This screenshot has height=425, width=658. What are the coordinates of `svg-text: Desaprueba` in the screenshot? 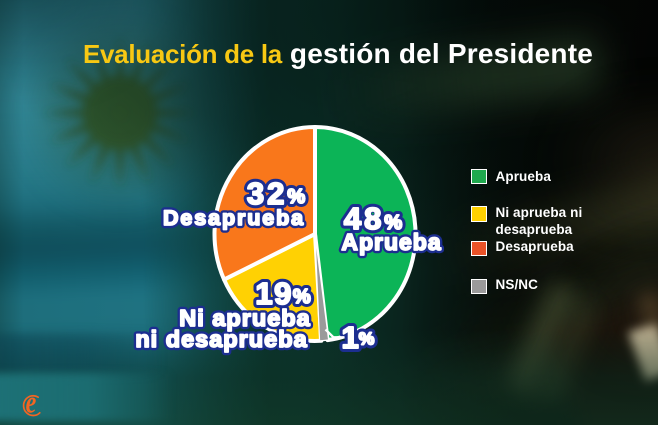 It's located at (234, 218).